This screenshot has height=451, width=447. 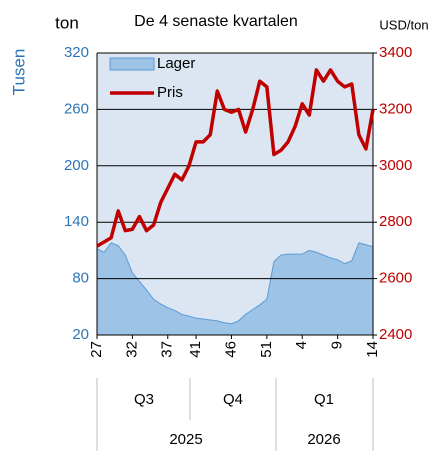 What do you see at coordinates (76, 52) in the screenshot?
I see `y-tick-label: 320` at bounding box center [76, 52].